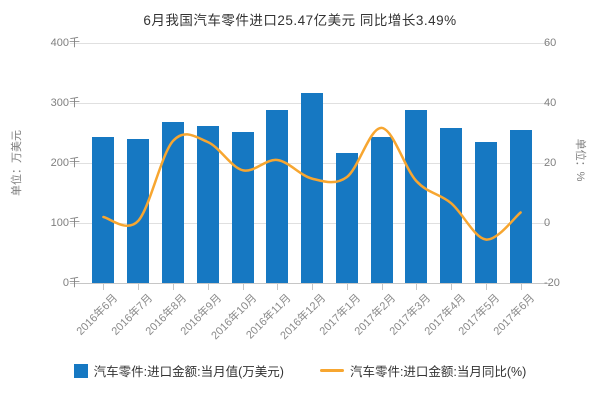 The width and height of the screenshot is (600, 400). Describe the element at coordinates (138, 211) in the screenshot. I see `bar-2016年7月` at that location.